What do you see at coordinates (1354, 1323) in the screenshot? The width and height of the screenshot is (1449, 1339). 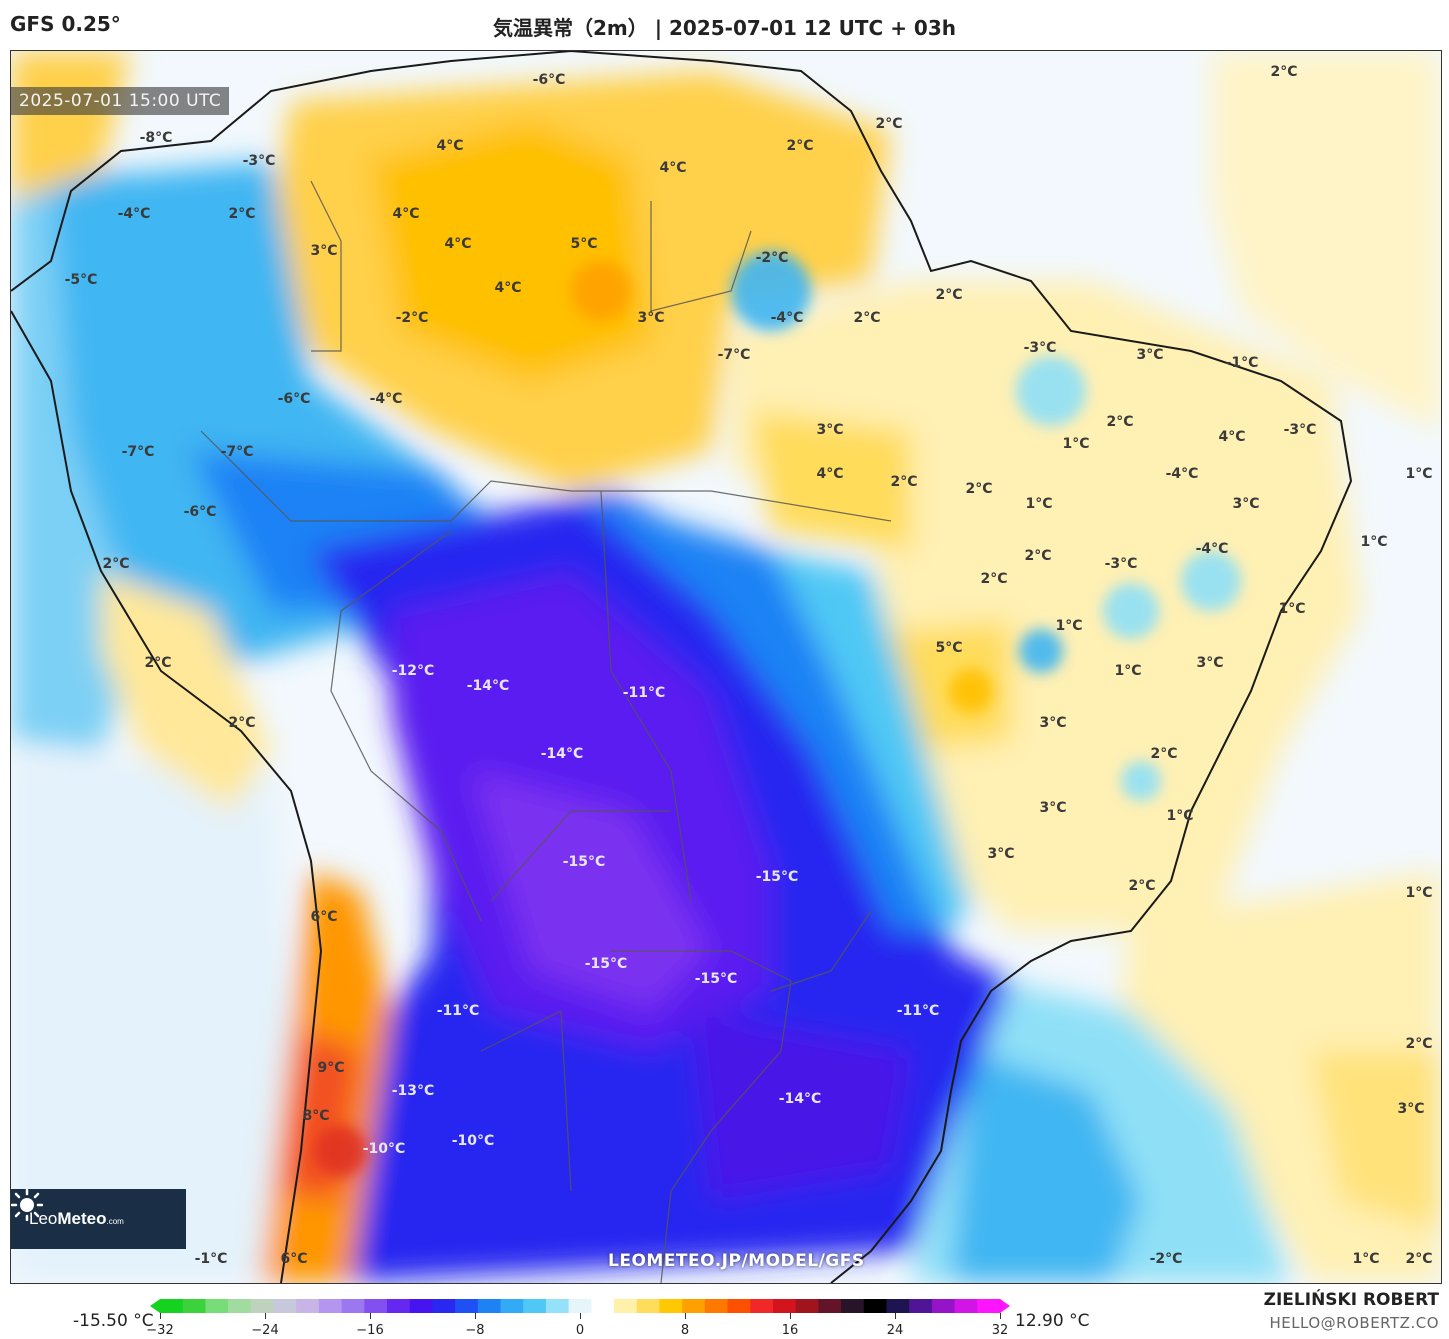 I see `author-email: HELLO@ROBERTZ.CO` at bounding box center [1354, 1323].